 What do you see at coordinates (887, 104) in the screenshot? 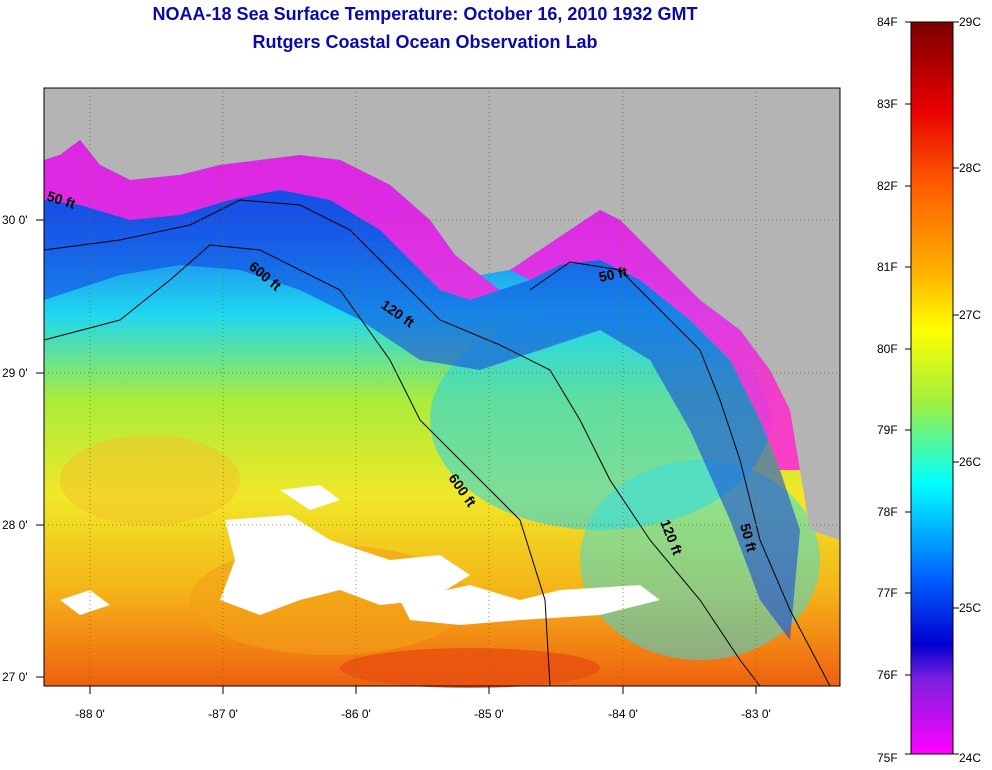
I see `colorbar-f-label: 83F` at bounding box center [887, 104].